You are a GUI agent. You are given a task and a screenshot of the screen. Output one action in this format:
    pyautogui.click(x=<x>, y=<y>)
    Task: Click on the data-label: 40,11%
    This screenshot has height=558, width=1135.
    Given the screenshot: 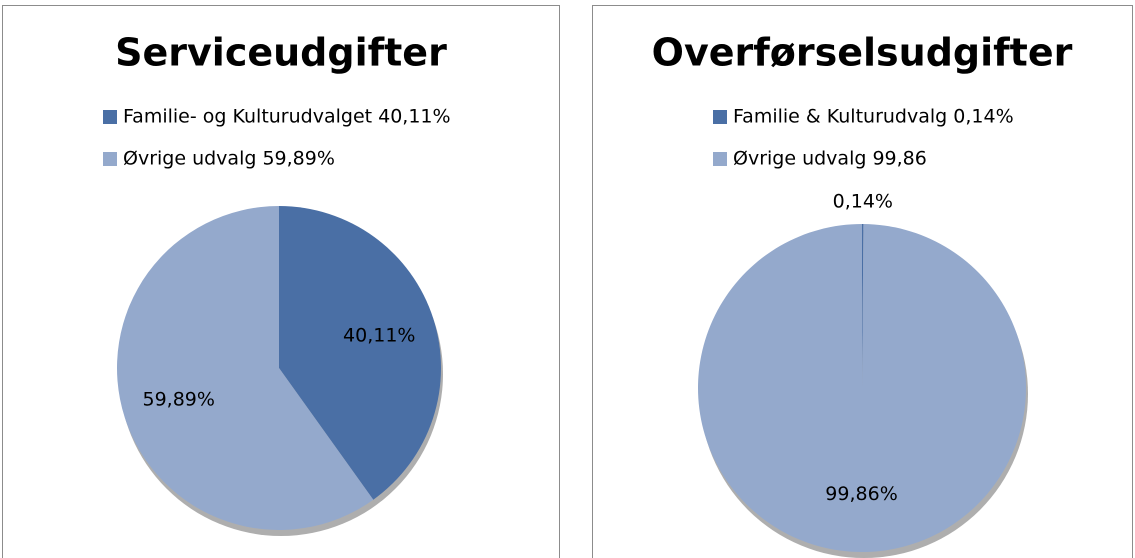 What is the action you would take?
    pyautogui.click(x=379, y=335)
    